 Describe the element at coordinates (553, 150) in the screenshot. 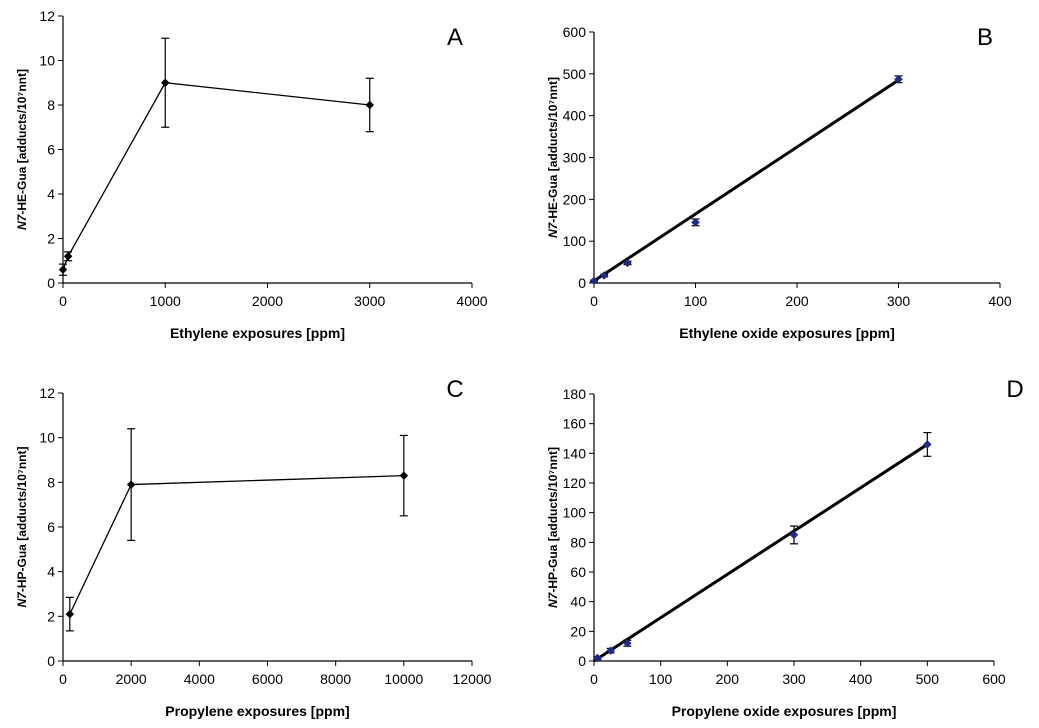

I see `panel-b-y-axis-label-rest: -HE-Gua [adducts/10⁷nnt]` at that location.